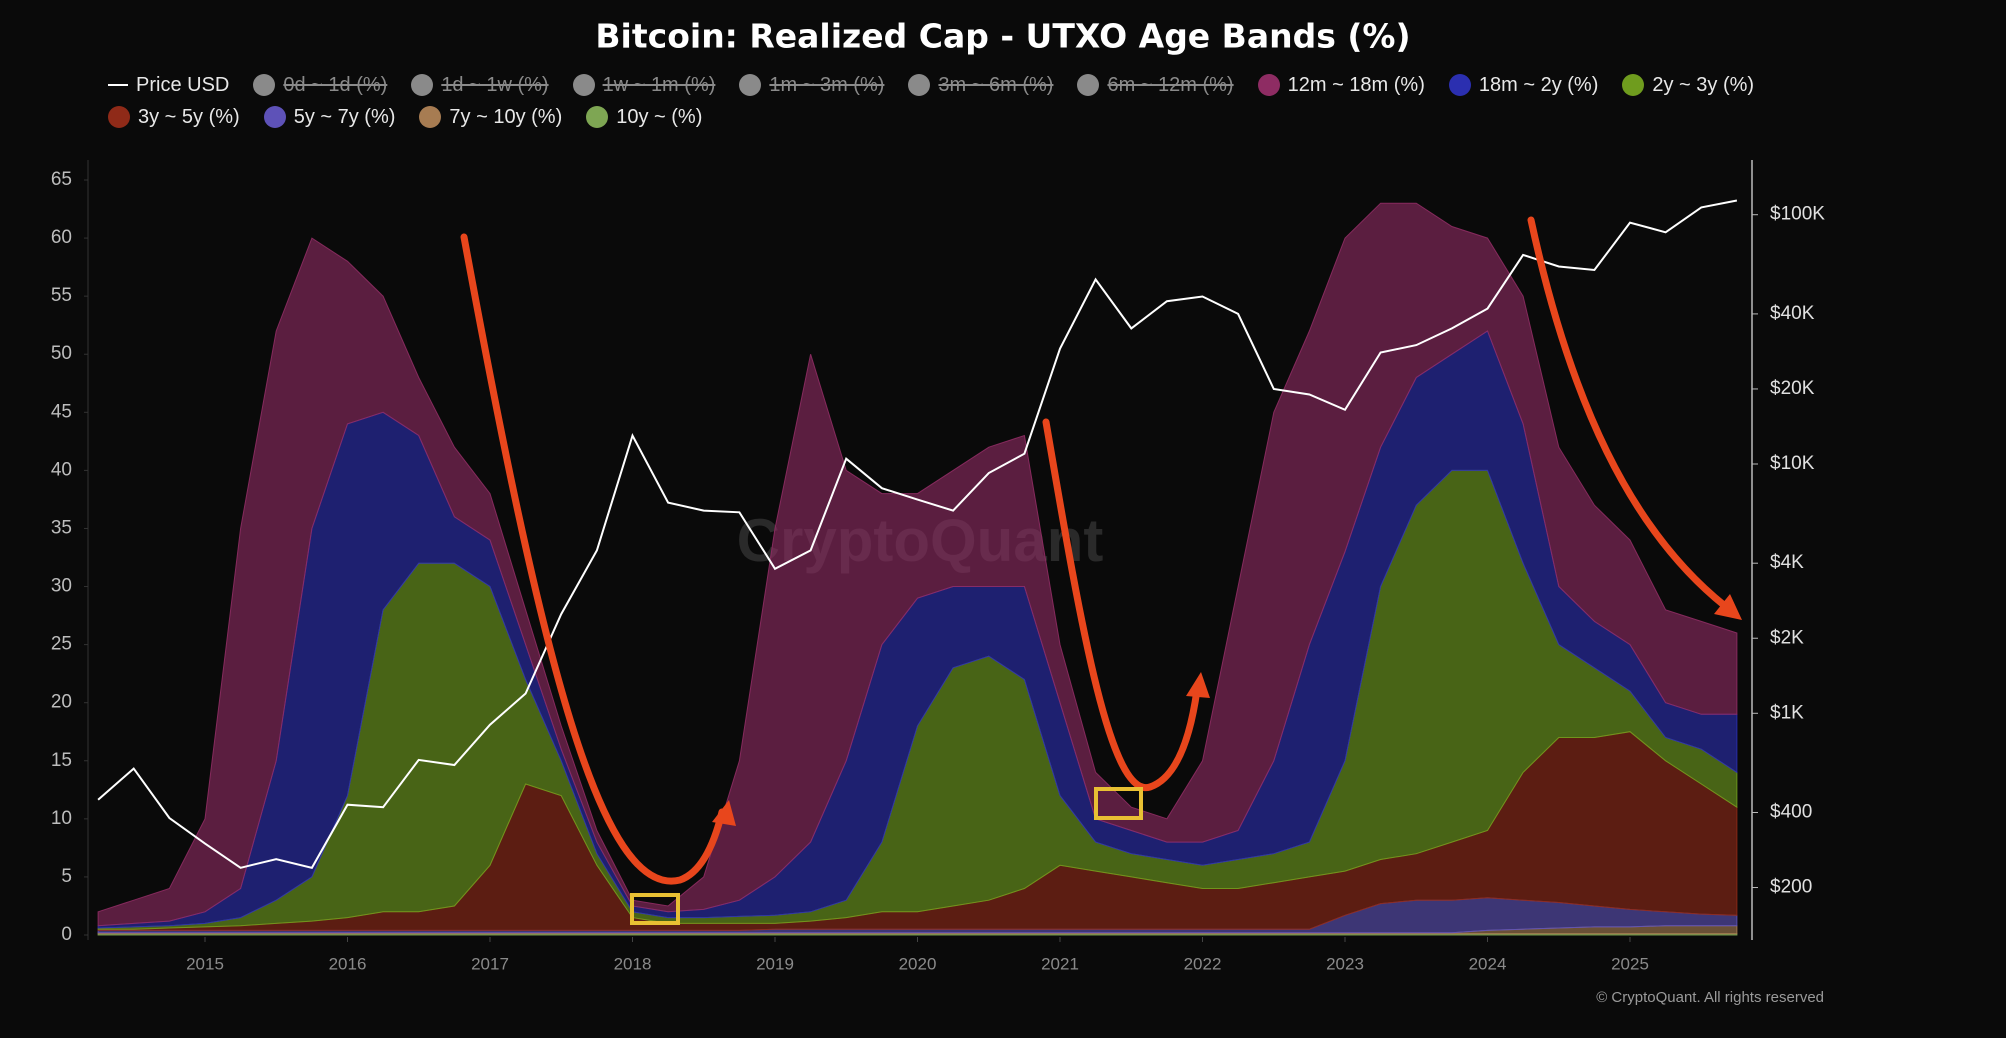  I want to click on legend-item: 7y ~ 10y (%), so click(490, 117).